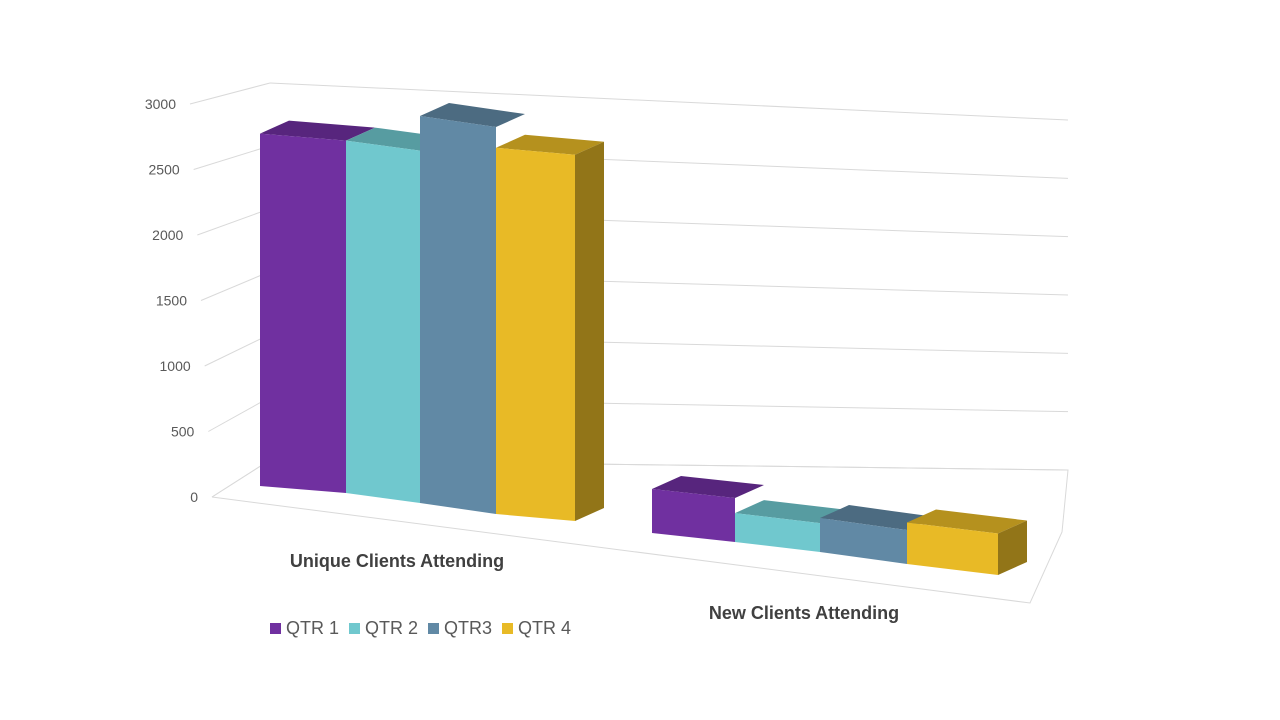 Image resolution: width=1280 pixels, height=720 pixels. What do you see at coordinates (160, 104) in the screenshot?
I see `y-tick-label: 3000` at bounding box center [160, 104].